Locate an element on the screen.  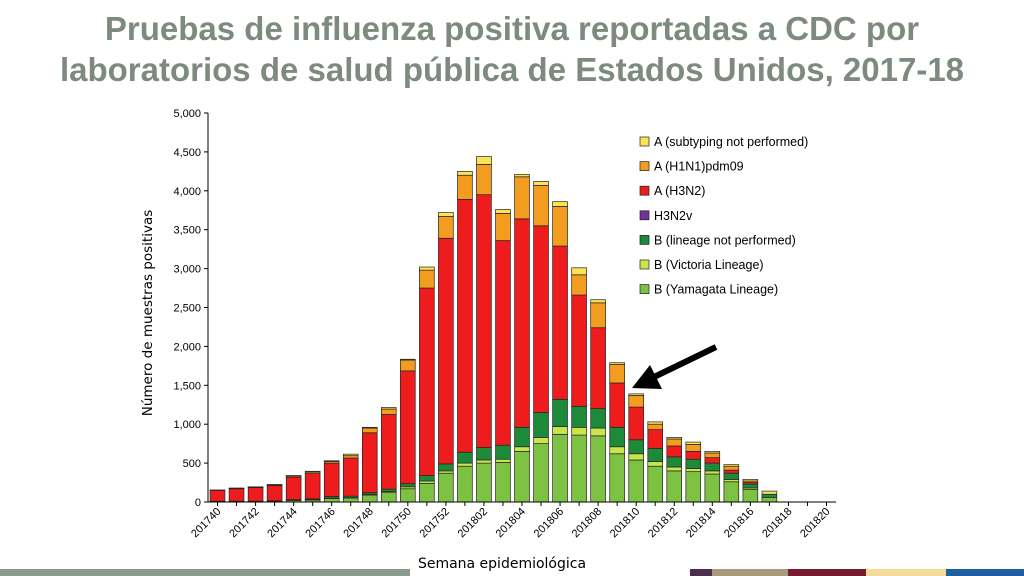
x-tick-label: 201802 is located at coordinates (473, 523).